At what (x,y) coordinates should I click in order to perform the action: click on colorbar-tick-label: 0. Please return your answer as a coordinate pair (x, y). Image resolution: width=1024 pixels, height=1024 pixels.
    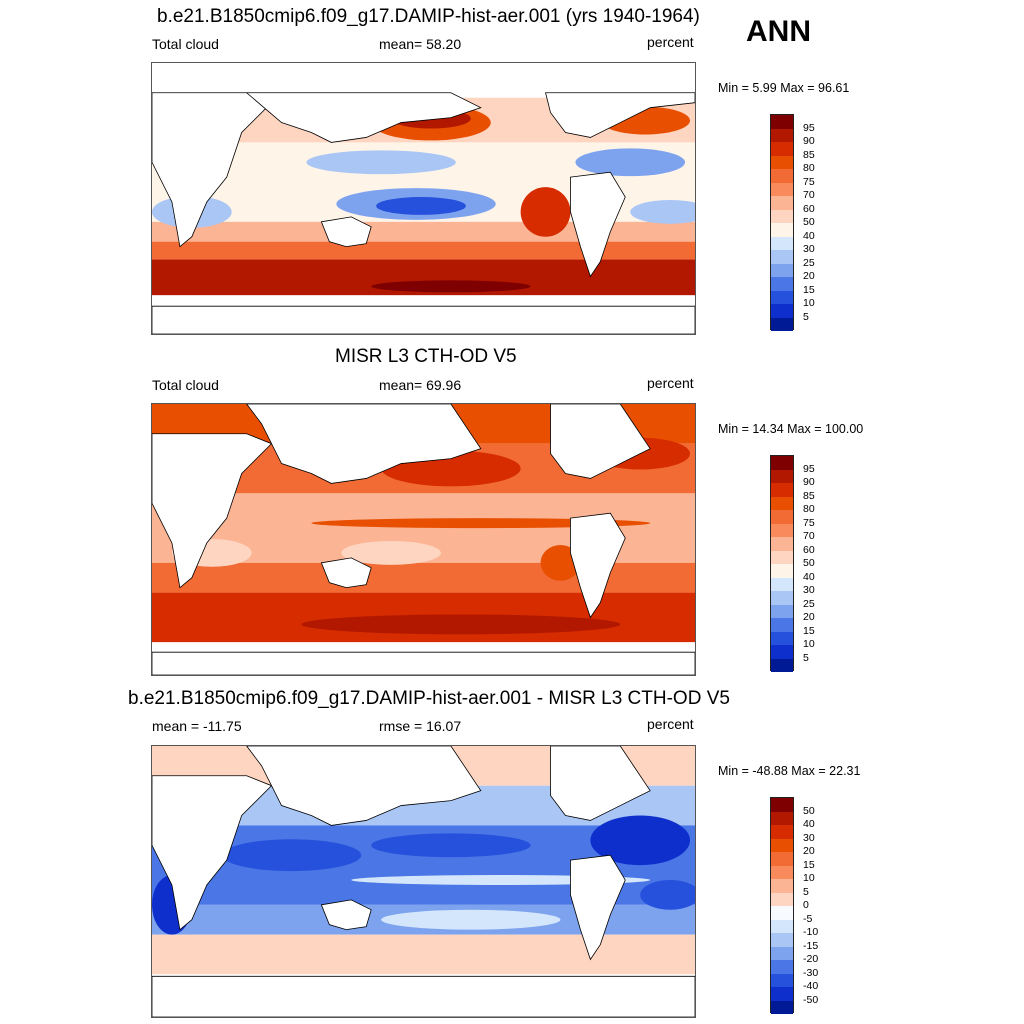
    Looking at the image, I should click on (806, 905).